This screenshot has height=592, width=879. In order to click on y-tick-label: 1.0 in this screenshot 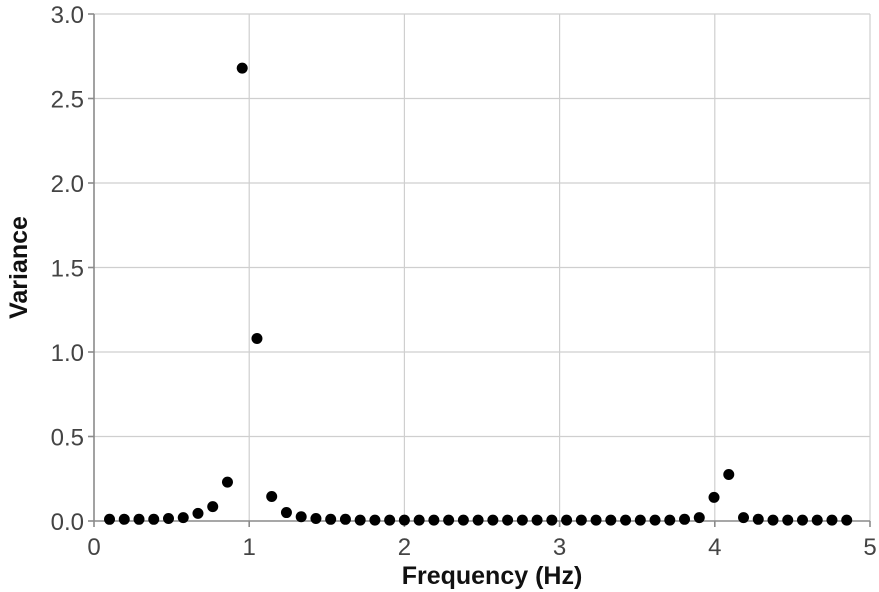, I will do `click(67, 353)`.